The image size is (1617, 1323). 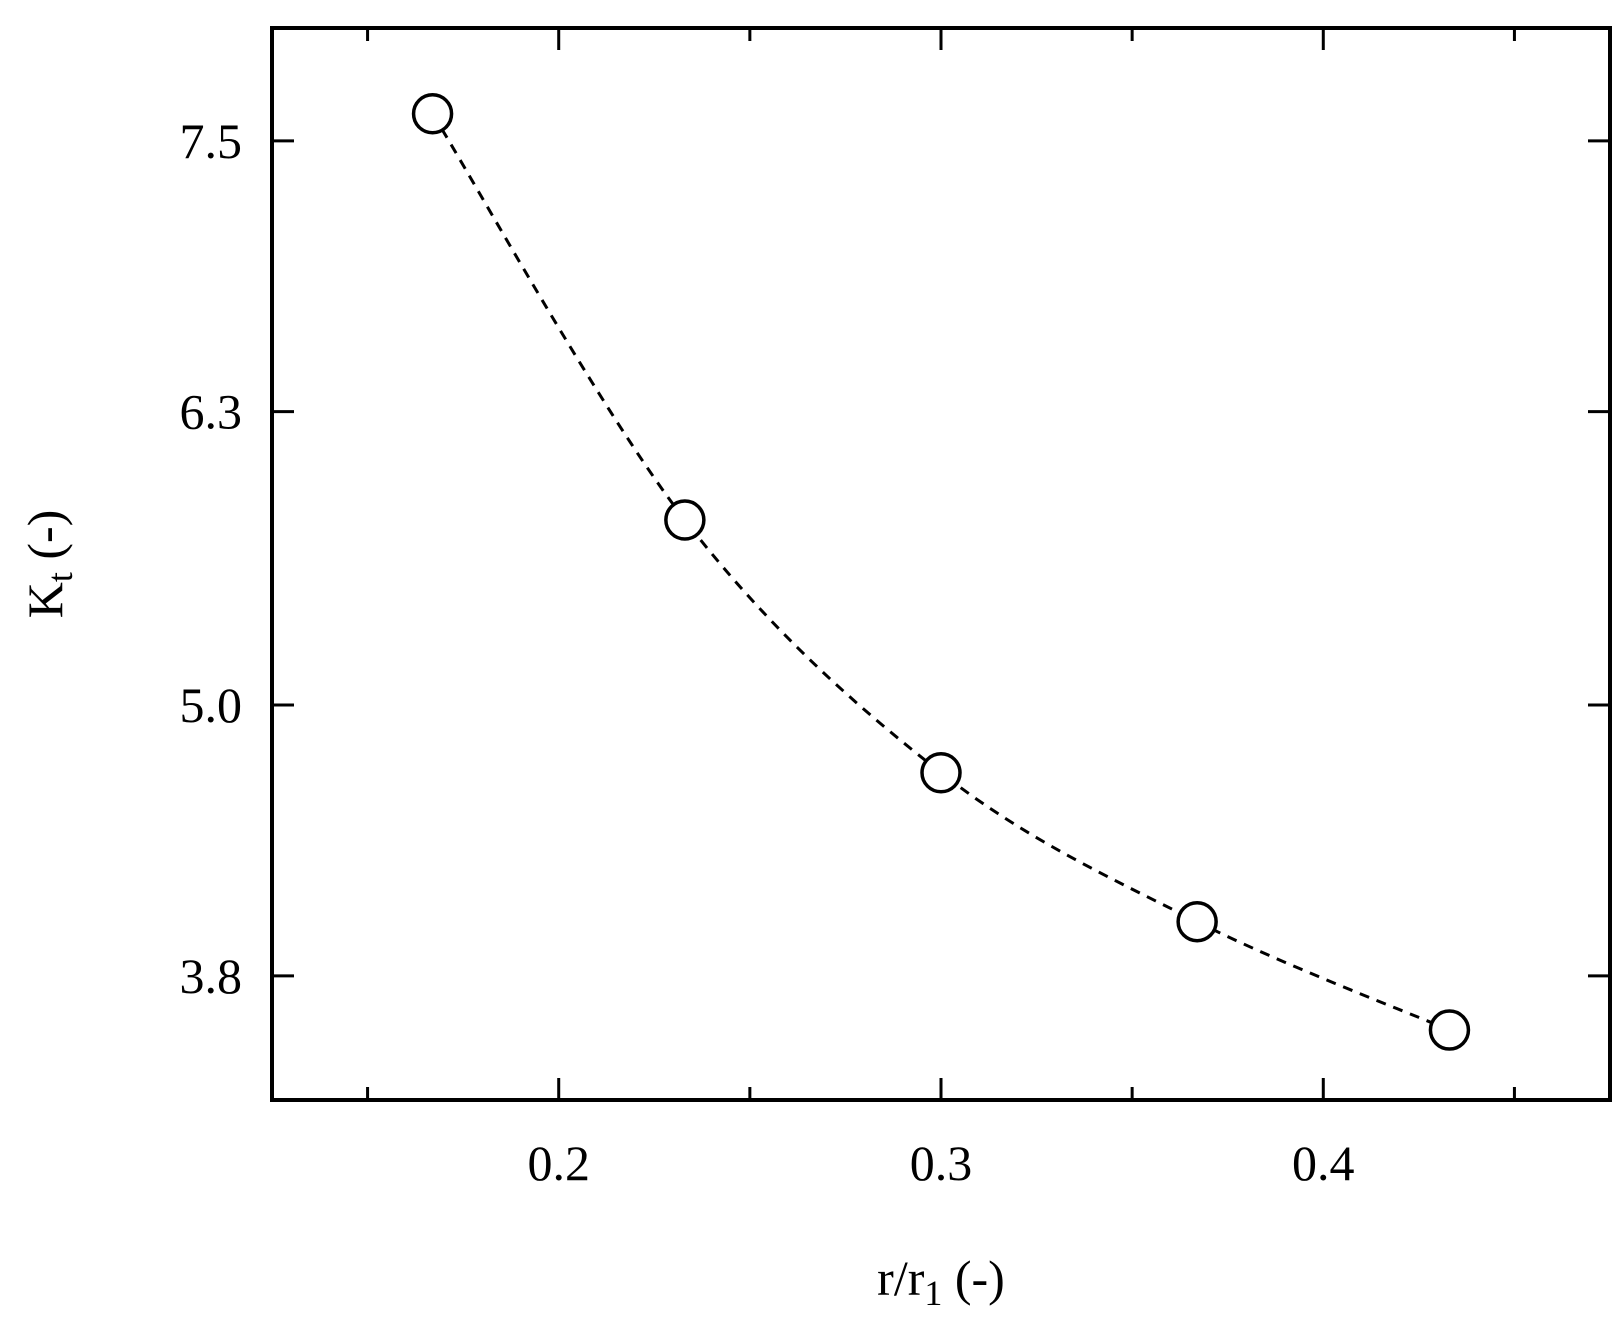 I want to click on x-tick-label: 0.4, so click(x=1323, y=1163).